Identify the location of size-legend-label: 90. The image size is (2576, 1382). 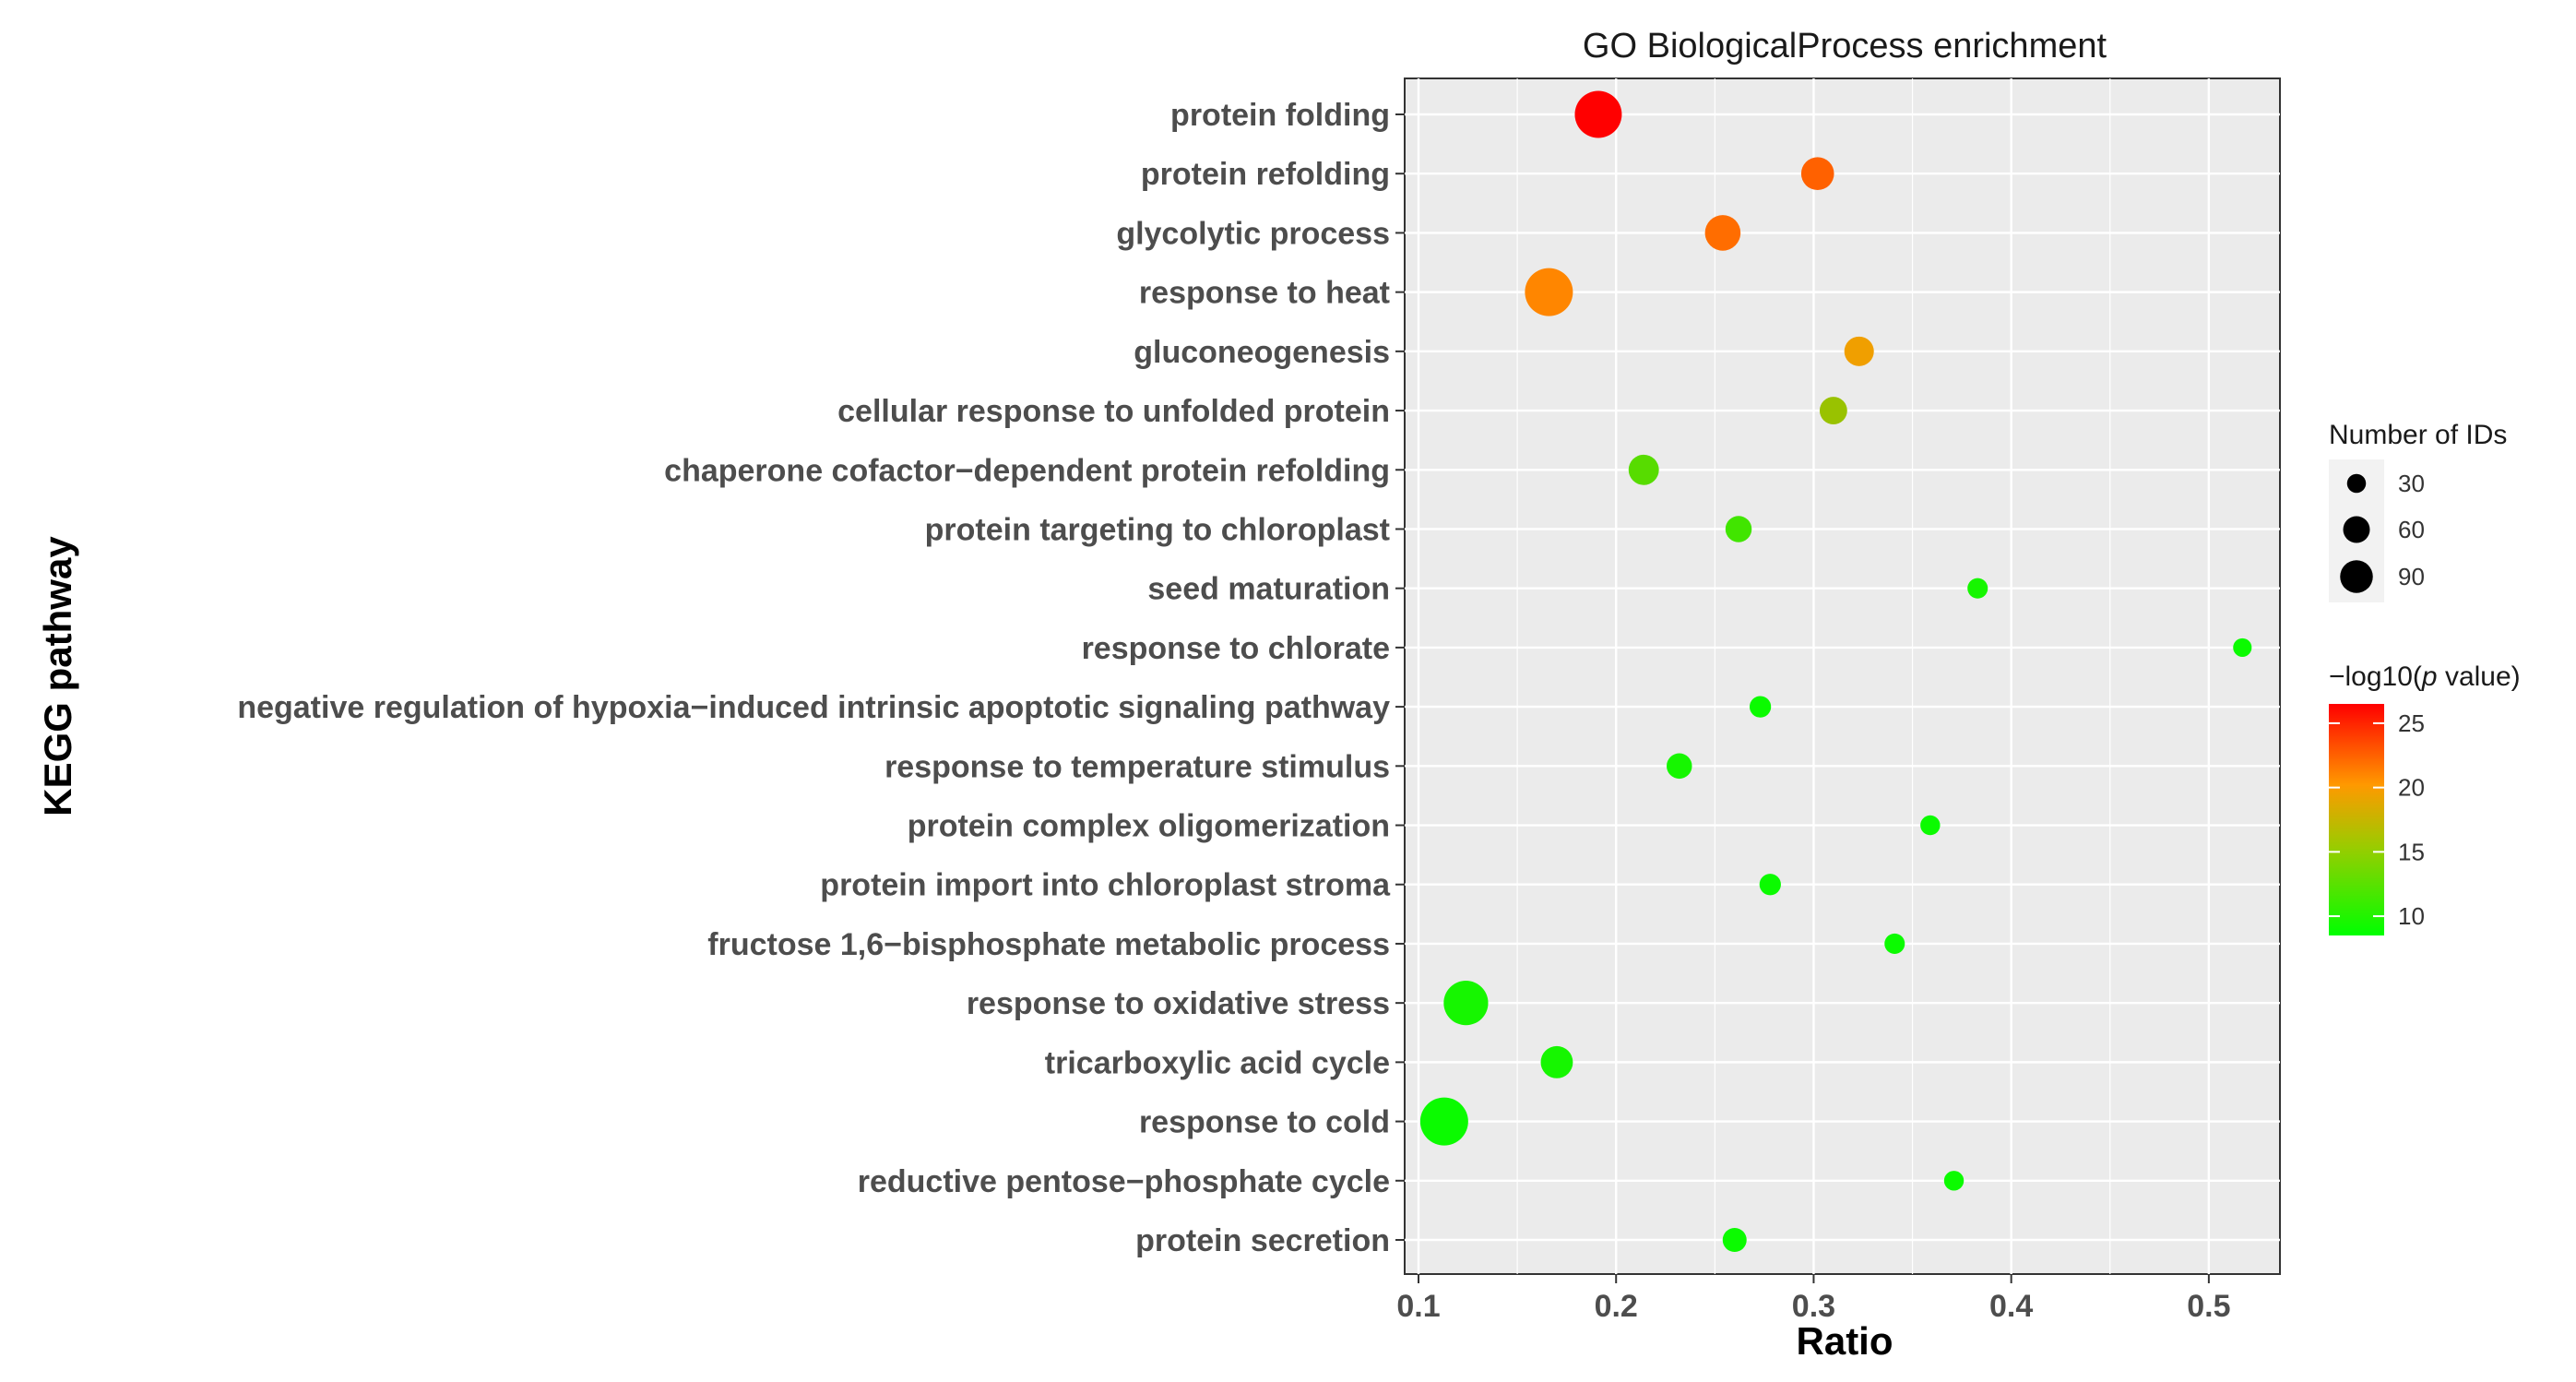
(2411, 576).